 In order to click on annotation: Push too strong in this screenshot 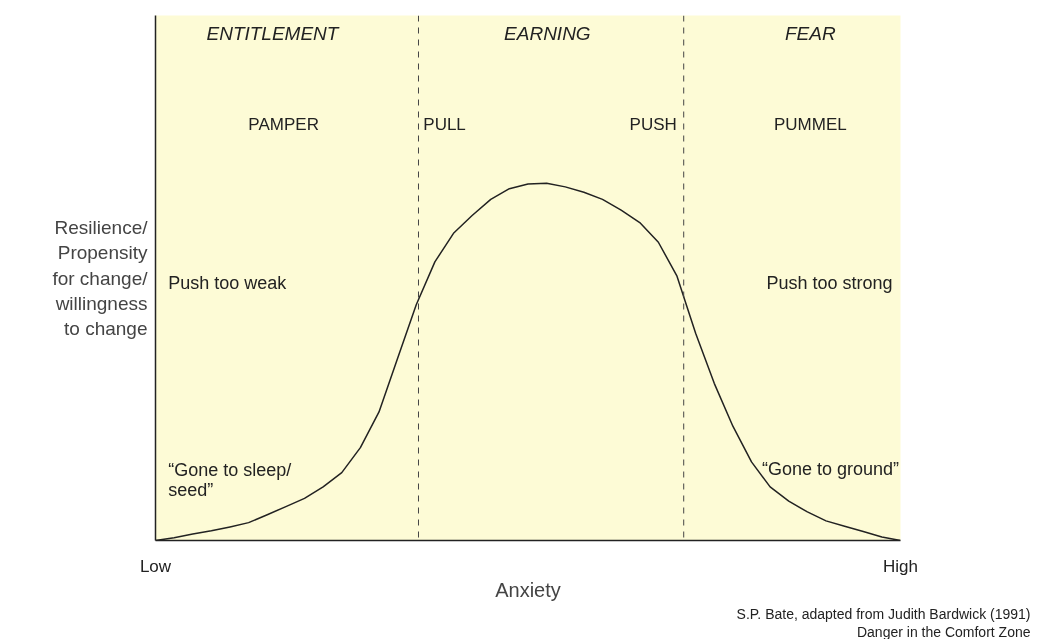, I will do `click(829, 283)`.